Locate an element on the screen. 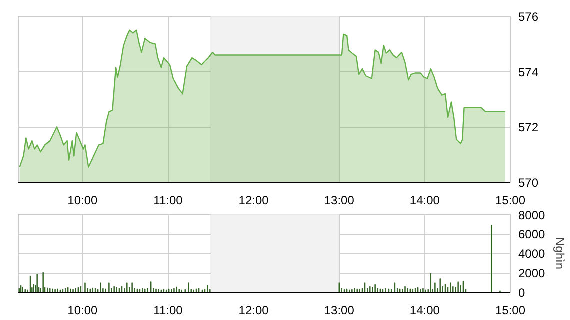 This screenshot has width=570, height=320. y-tick-label: 2000 is located at coordinates (532, 273).